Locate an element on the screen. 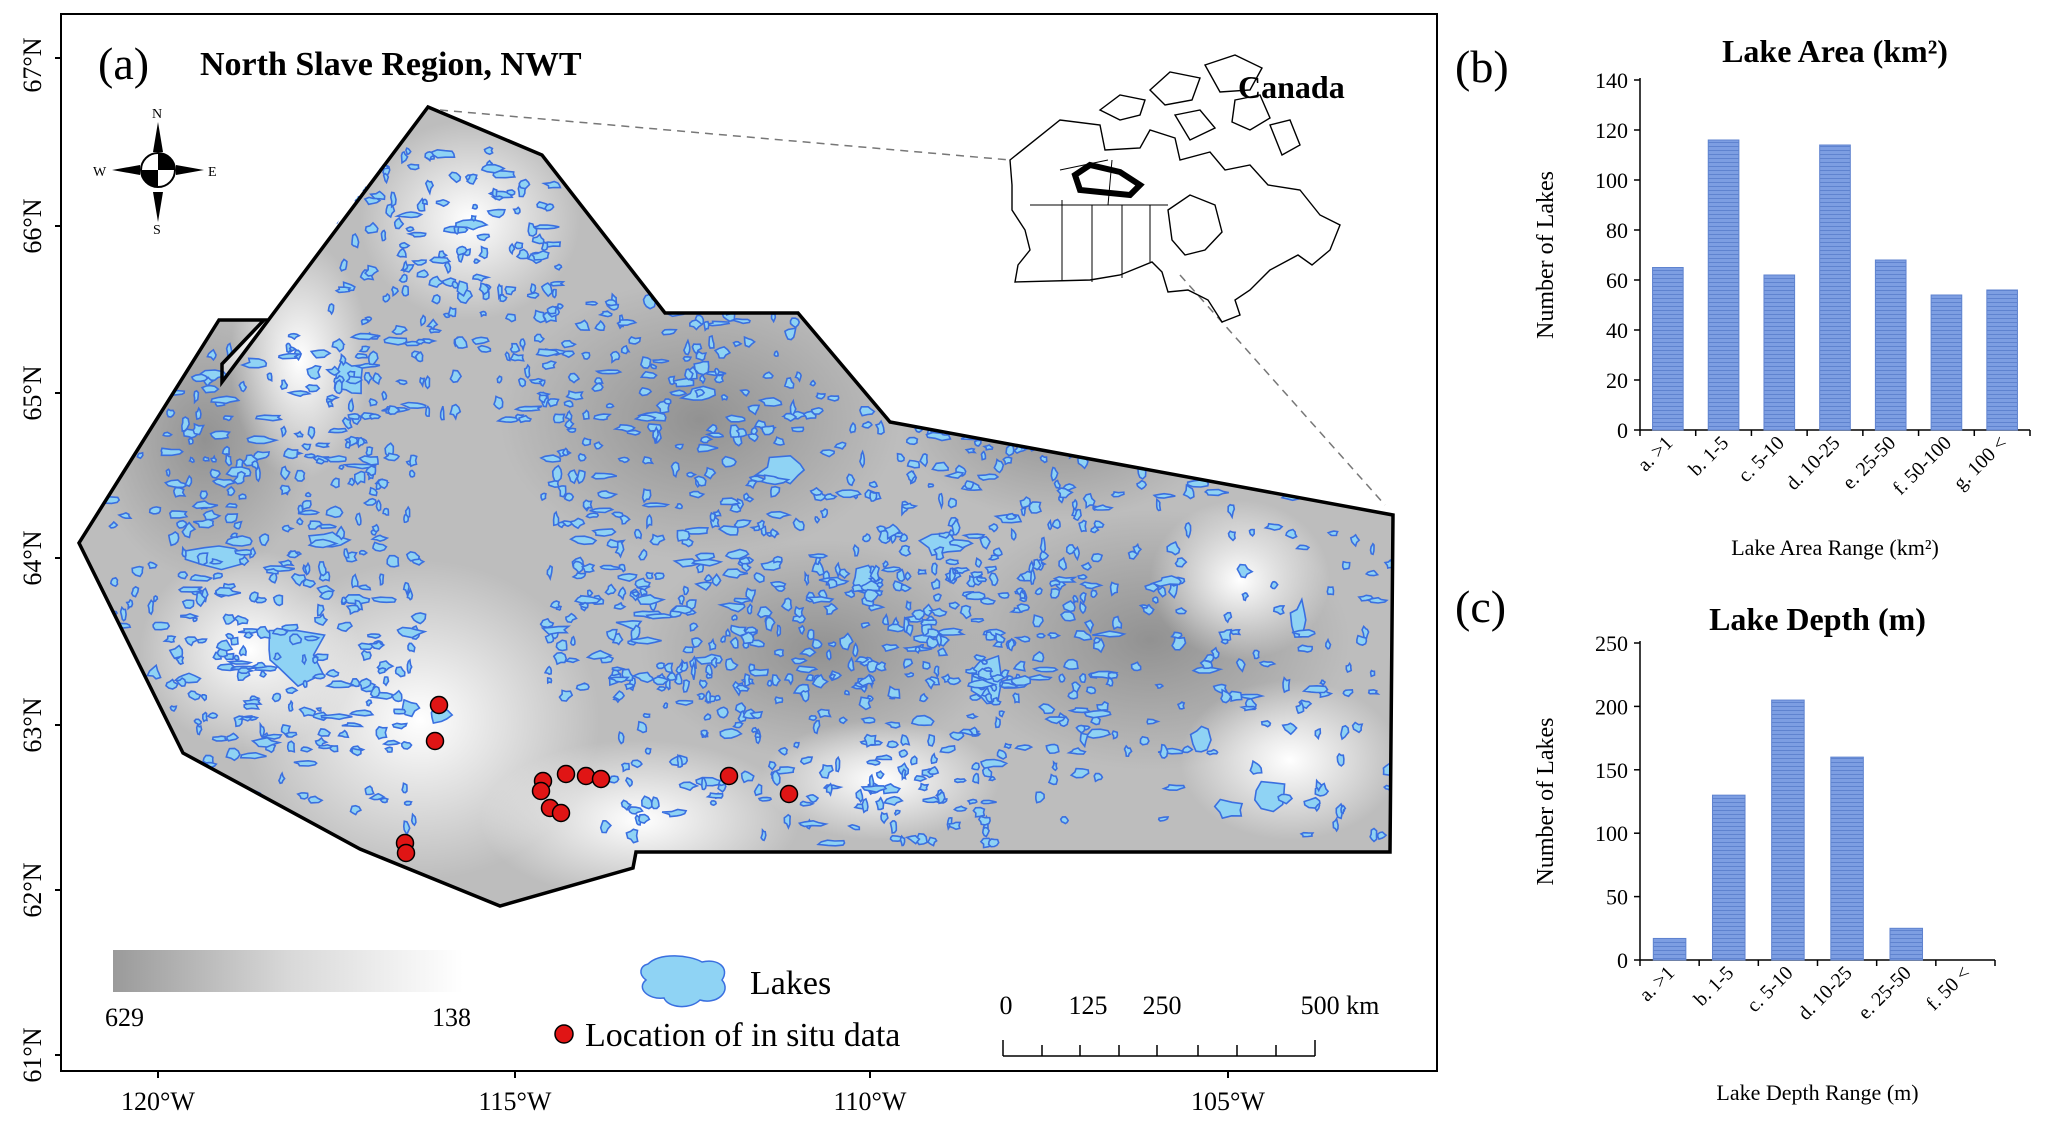  y-tick-label: 120 is located at coordinates (1611, 130).